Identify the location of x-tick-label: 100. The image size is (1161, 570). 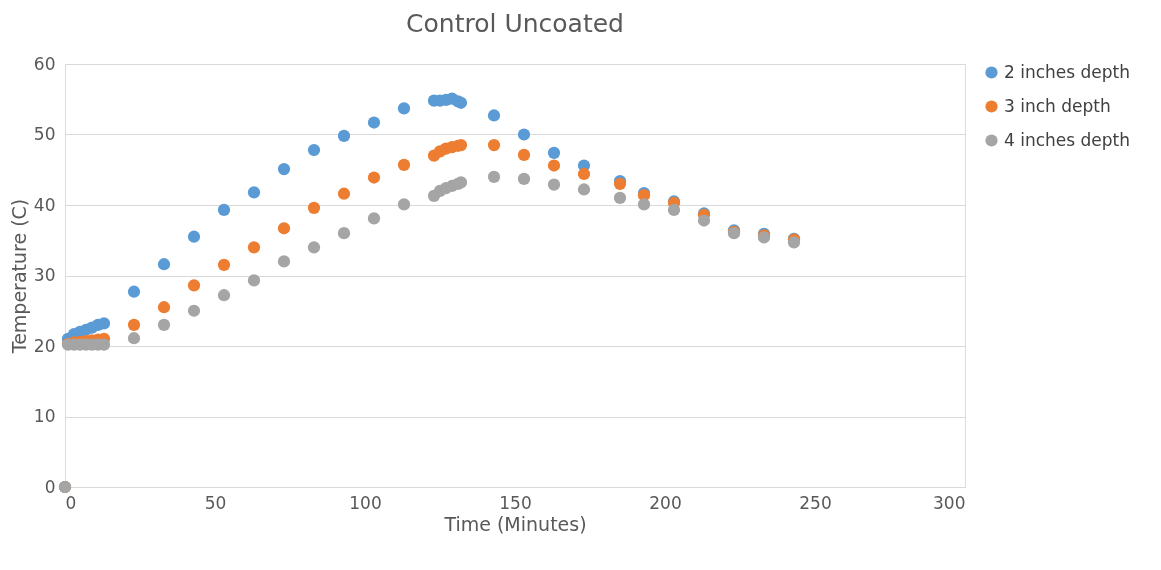
(365, 502).